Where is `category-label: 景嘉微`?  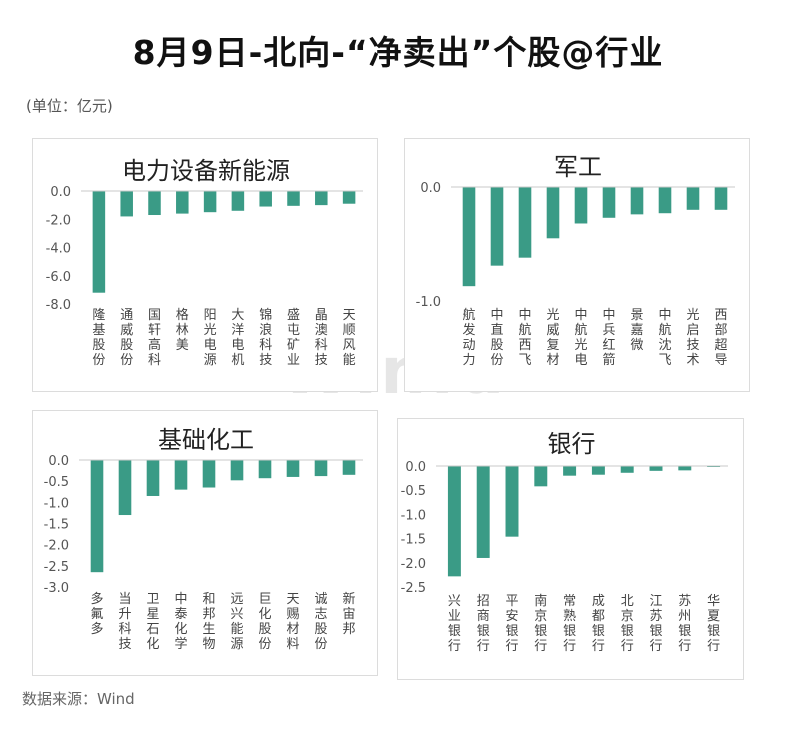
category-label: 景嘉微 is located at coordinates (636, 330).